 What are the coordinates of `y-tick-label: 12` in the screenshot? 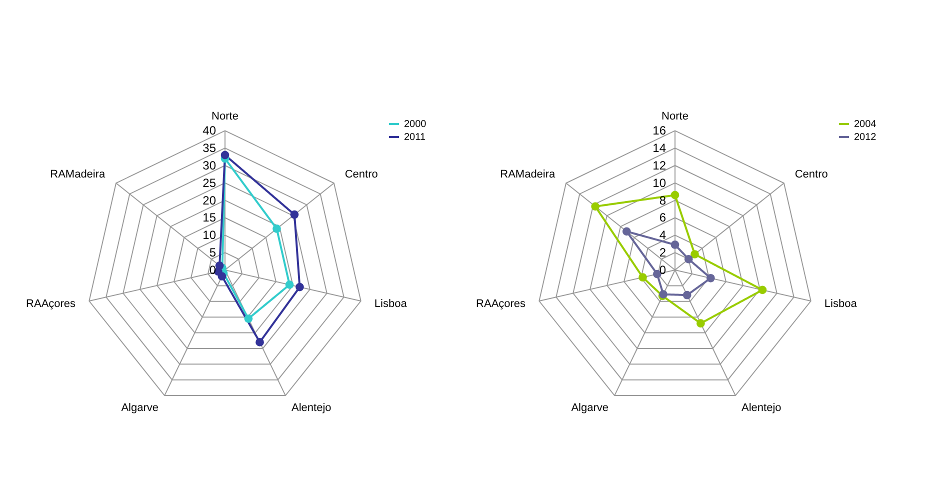 It's located at (659, 165).